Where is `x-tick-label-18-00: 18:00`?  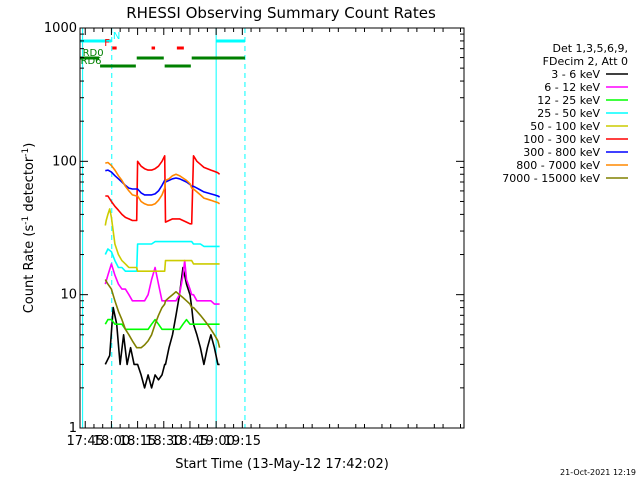
x-tick-label-18-00: 18:00 is located at coordinates (111, 441).